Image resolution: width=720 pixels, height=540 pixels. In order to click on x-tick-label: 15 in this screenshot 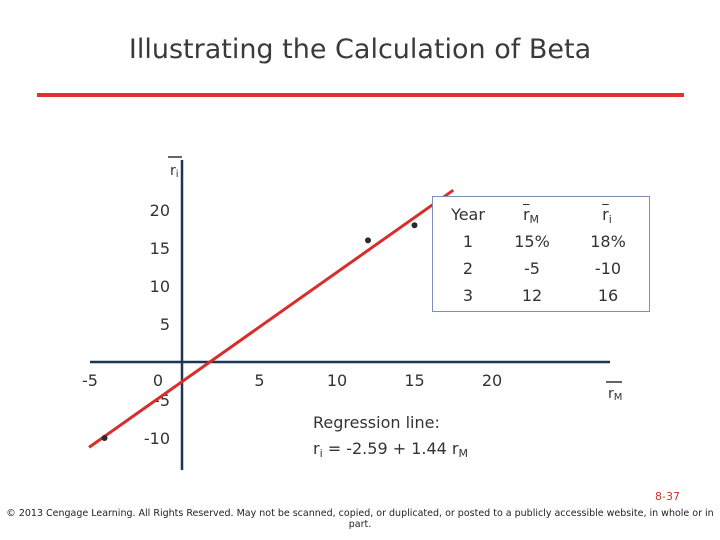, I will do `click(414, 380)`.